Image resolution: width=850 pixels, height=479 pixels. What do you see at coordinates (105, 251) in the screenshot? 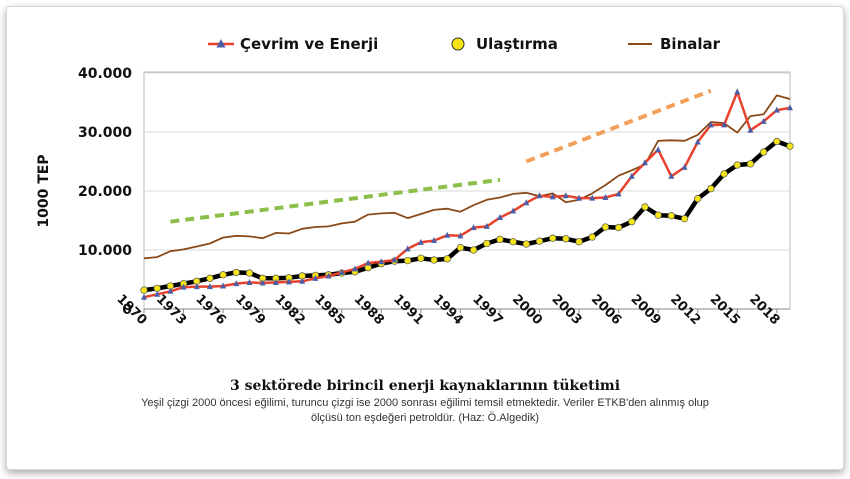
I see `y-tick-label: 10.000` at bounding box center [105, 251].